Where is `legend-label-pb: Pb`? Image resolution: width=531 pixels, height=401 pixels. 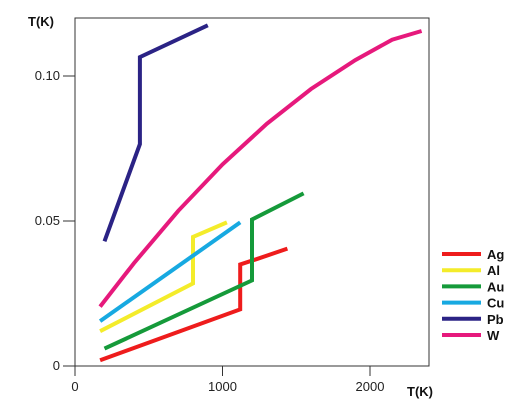 legend-label-pb: Pb is located at coordinates (495, 319).